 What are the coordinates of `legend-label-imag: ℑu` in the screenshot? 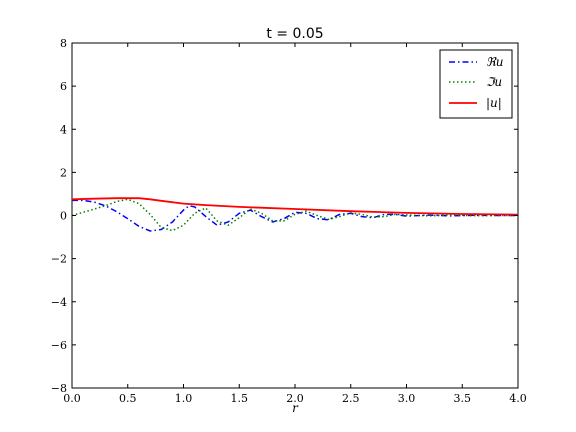 It's located at (494, 82).